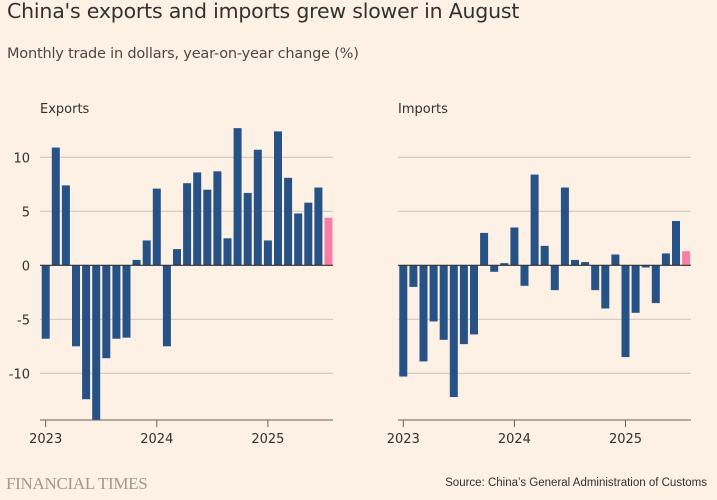 This screenshot has height=500, width=717. I want to click on imports-panel-title: Imports, so click(423, 109).